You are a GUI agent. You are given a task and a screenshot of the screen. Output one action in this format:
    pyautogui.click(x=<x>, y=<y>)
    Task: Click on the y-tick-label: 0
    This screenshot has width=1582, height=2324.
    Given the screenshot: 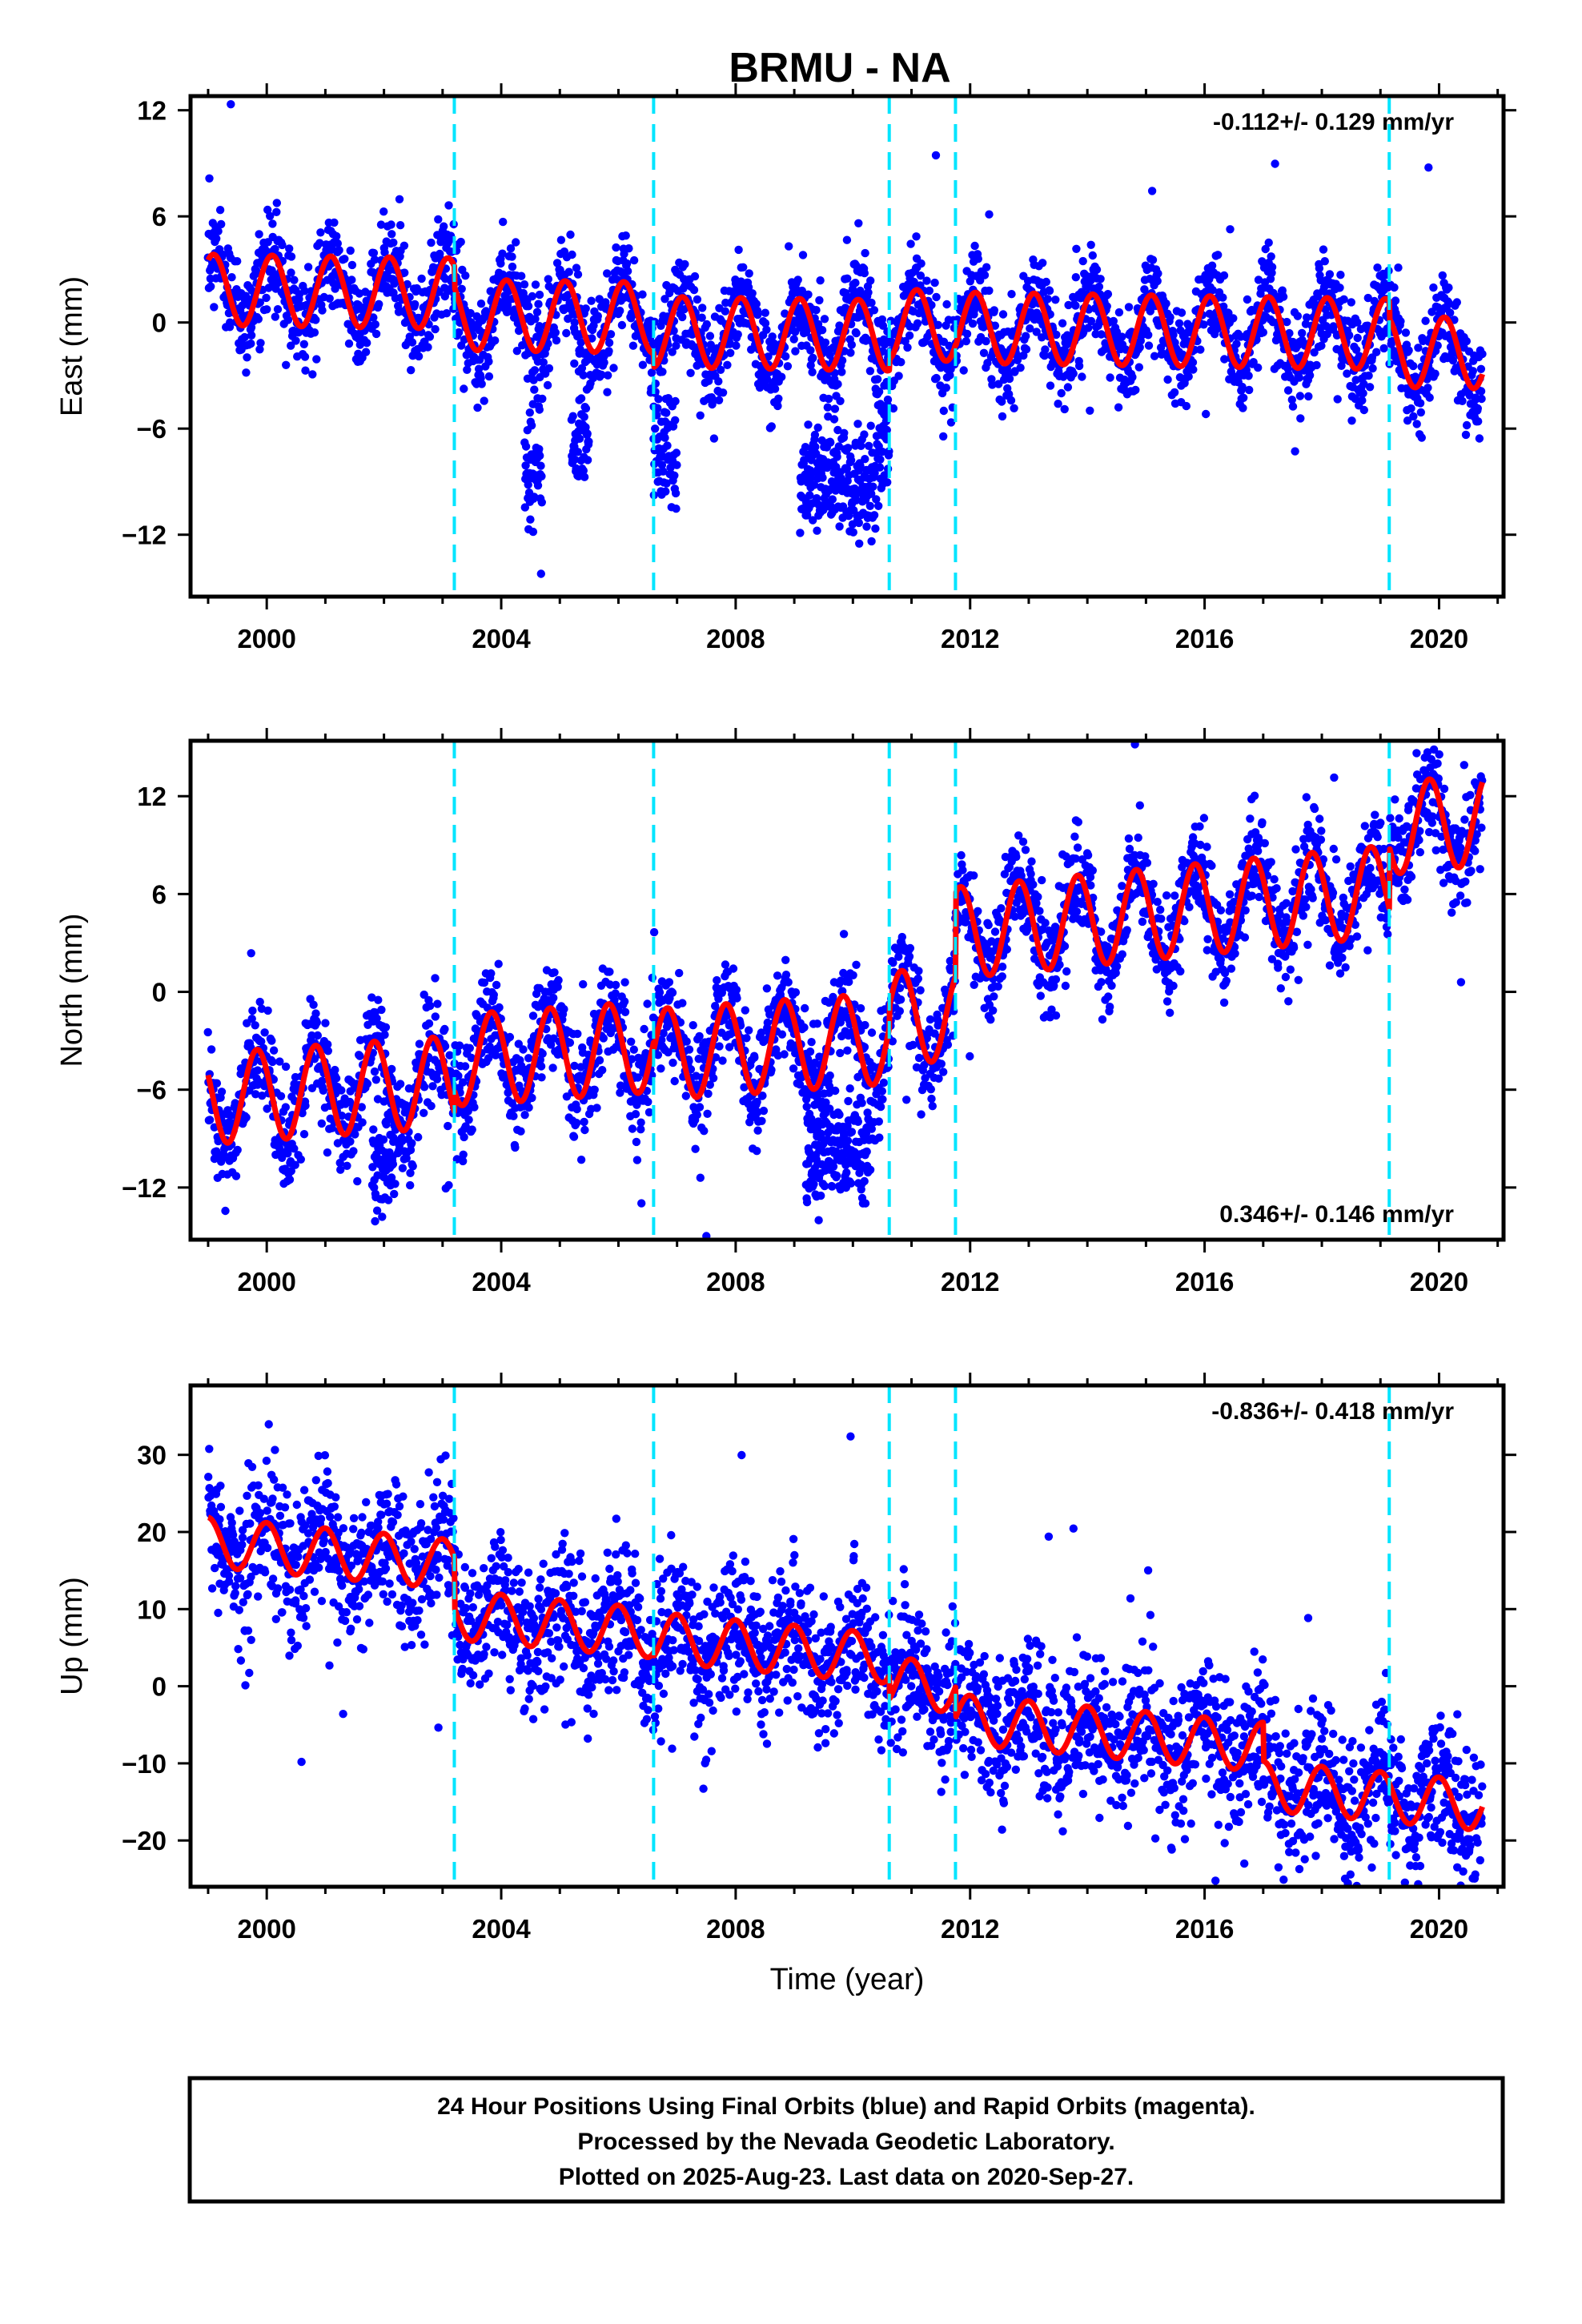 What is the action you would take?
    pyautogui.click(x=159, y=323)
    